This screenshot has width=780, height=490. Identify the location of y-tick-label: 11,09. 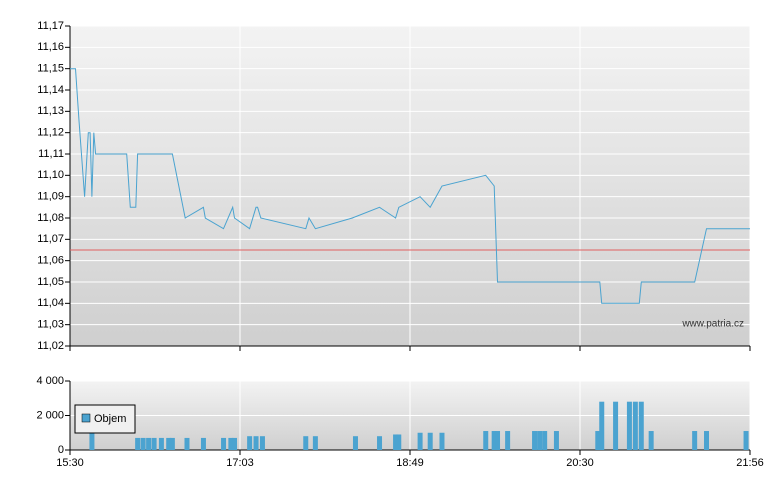
(50, 197).